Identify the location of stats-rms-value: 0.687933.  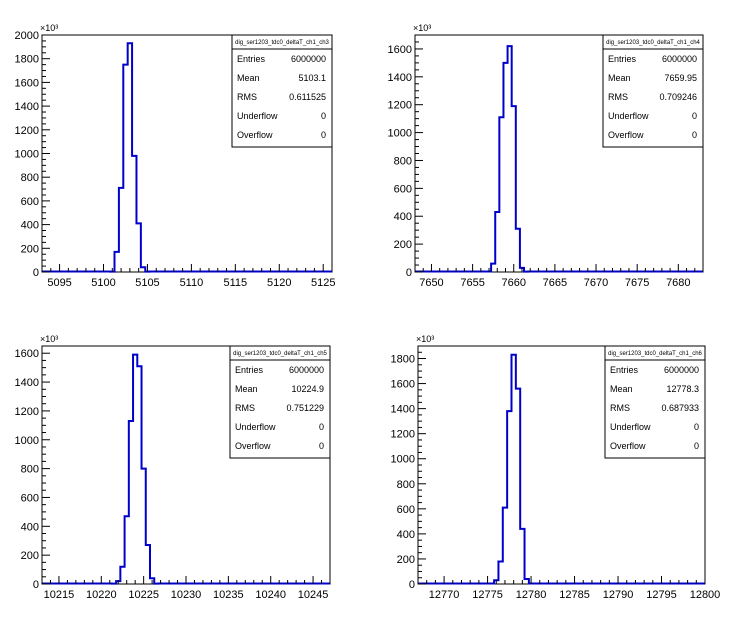
(680, 408).